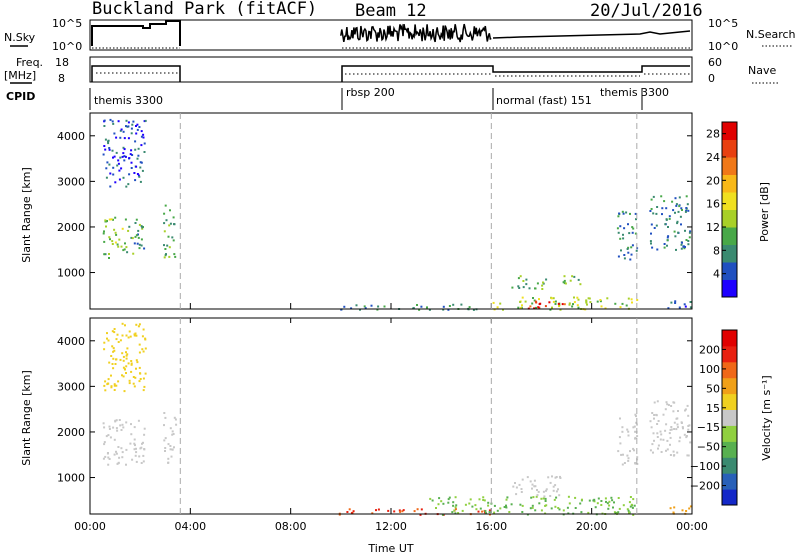 The height and width of the screenshot is (554, 800). Describe the element at coordinates (711, 78) in the screenshot. I see `nave-tick-bottom: 0` at that location.